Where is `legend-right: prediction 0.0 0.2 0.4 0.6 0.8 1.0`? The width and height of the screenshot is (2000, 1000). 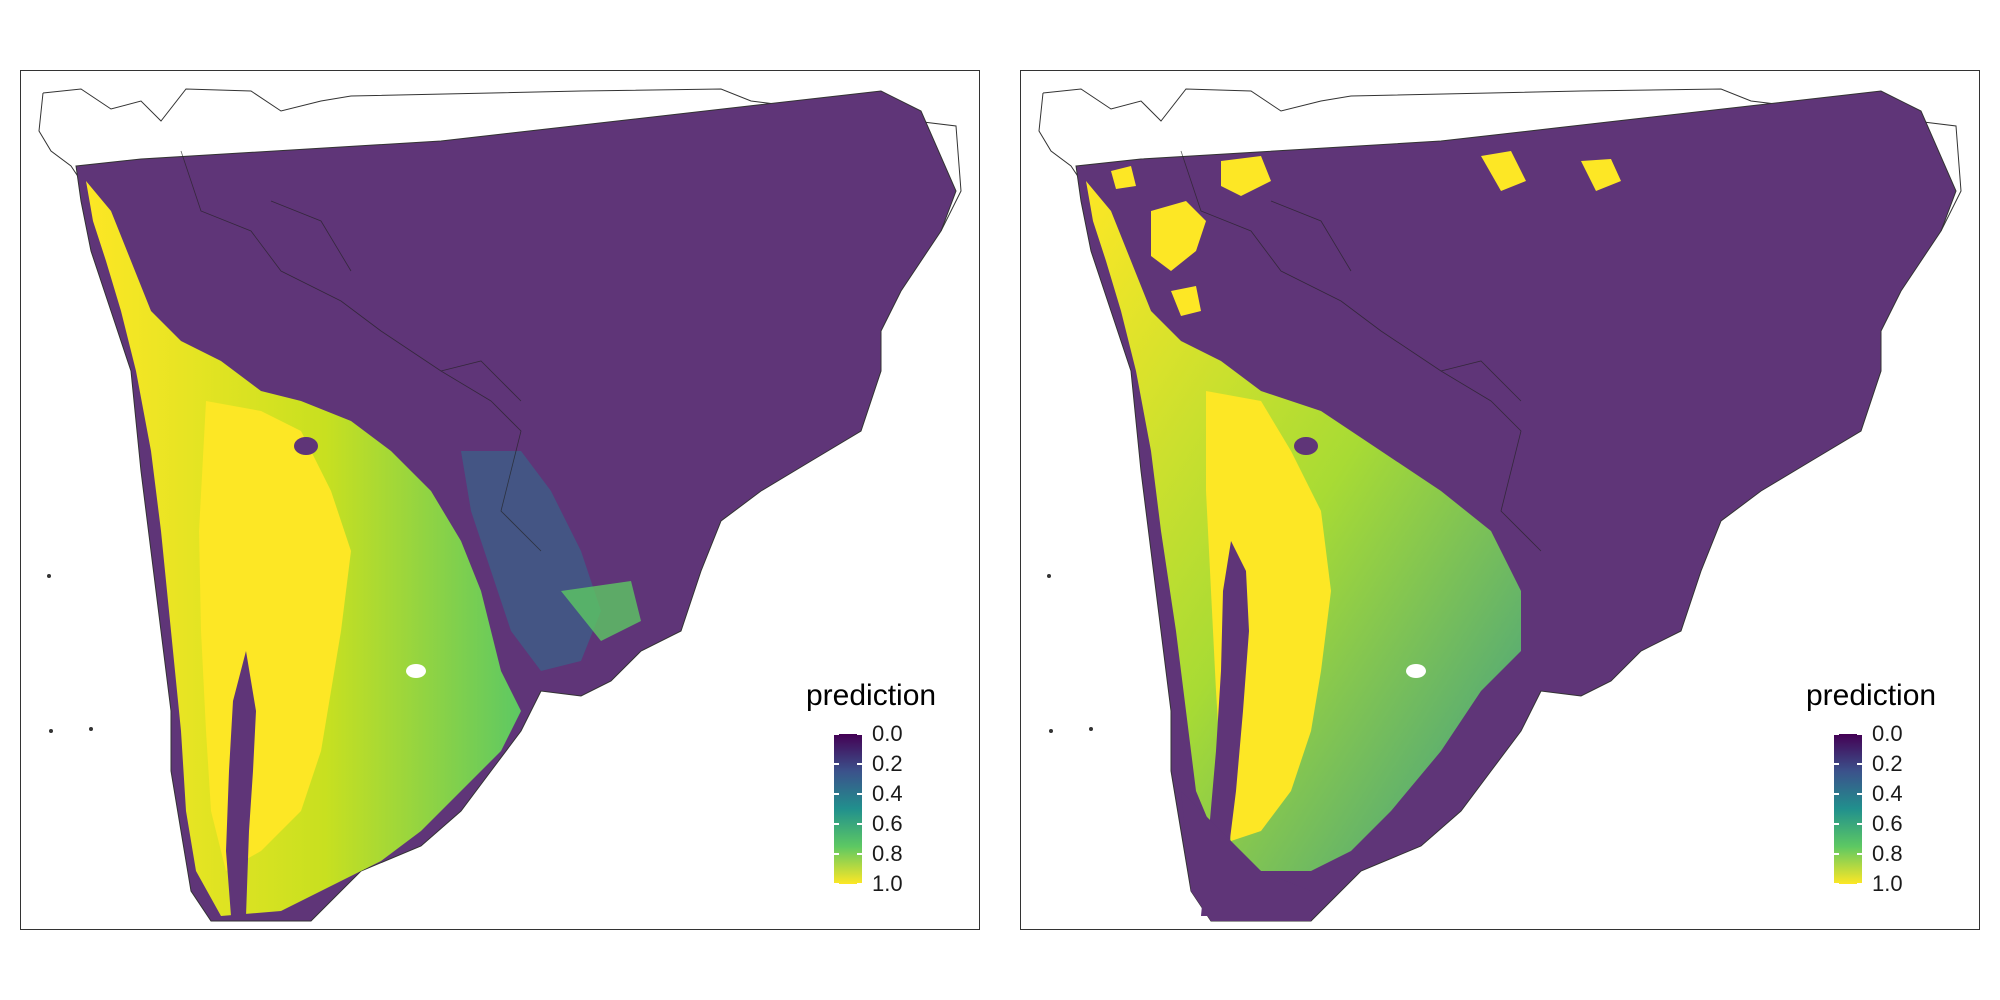 legend-right: prediction 0.0 0.2 0.4 0.6 0.8 1.0 is located at coordinates (1891, 799).